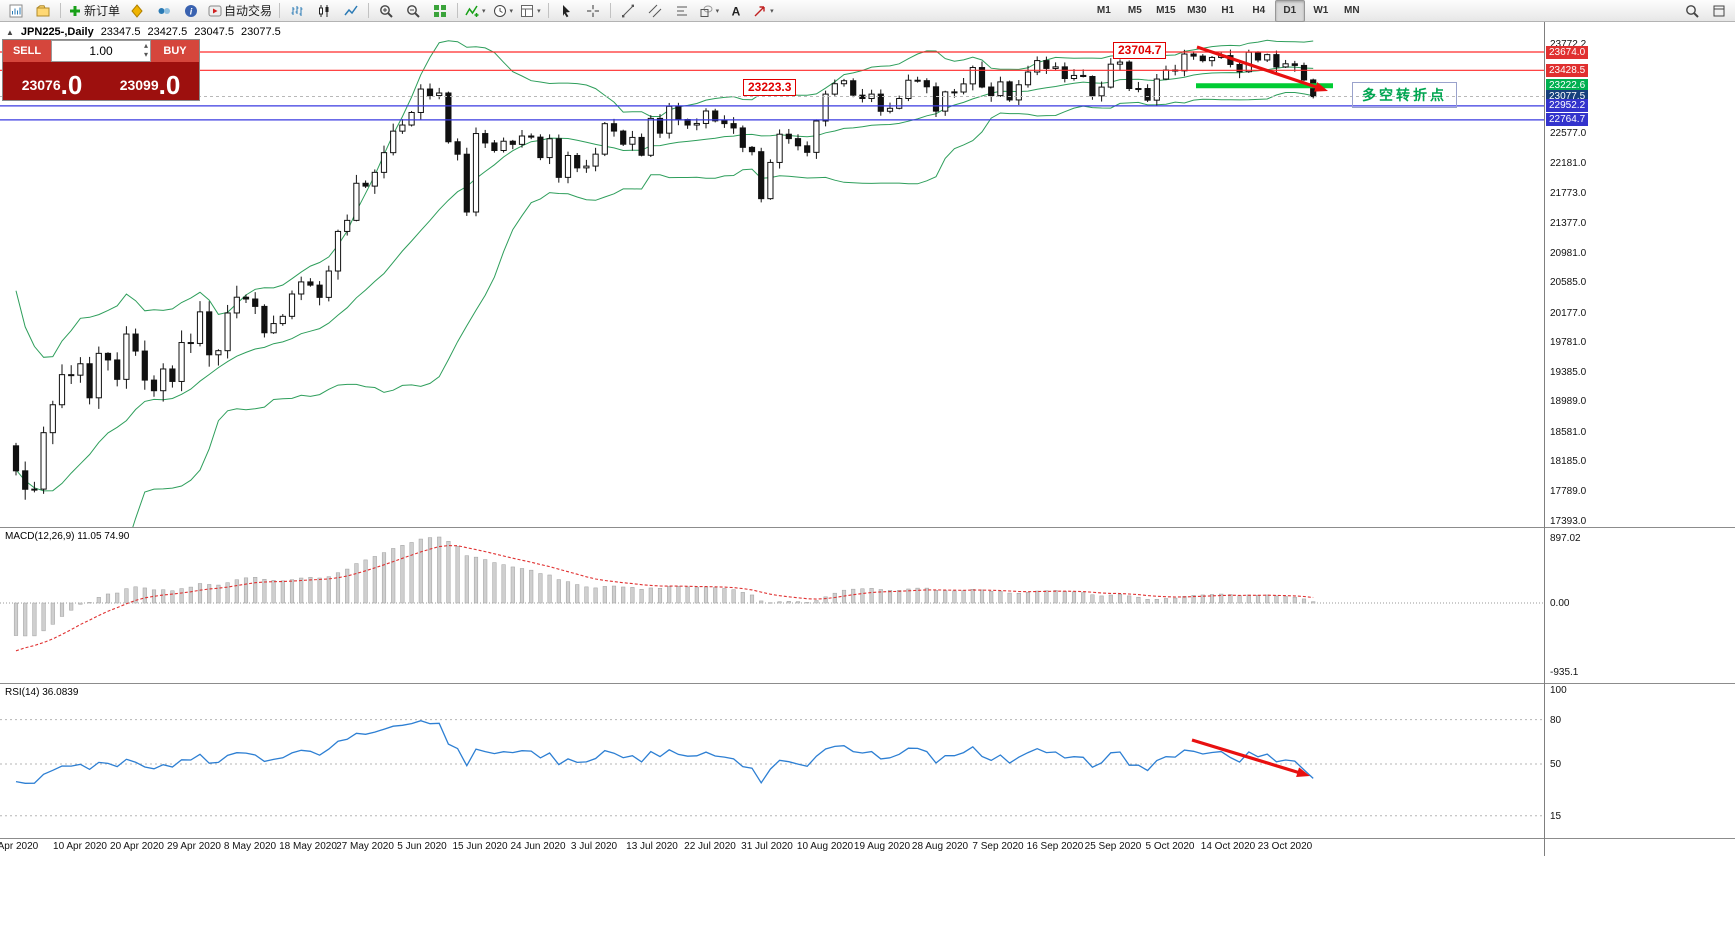 The height and width of the screenshot is (948, 1735). I want to click on rsi-axis-label: 15, so click(1556, 816).